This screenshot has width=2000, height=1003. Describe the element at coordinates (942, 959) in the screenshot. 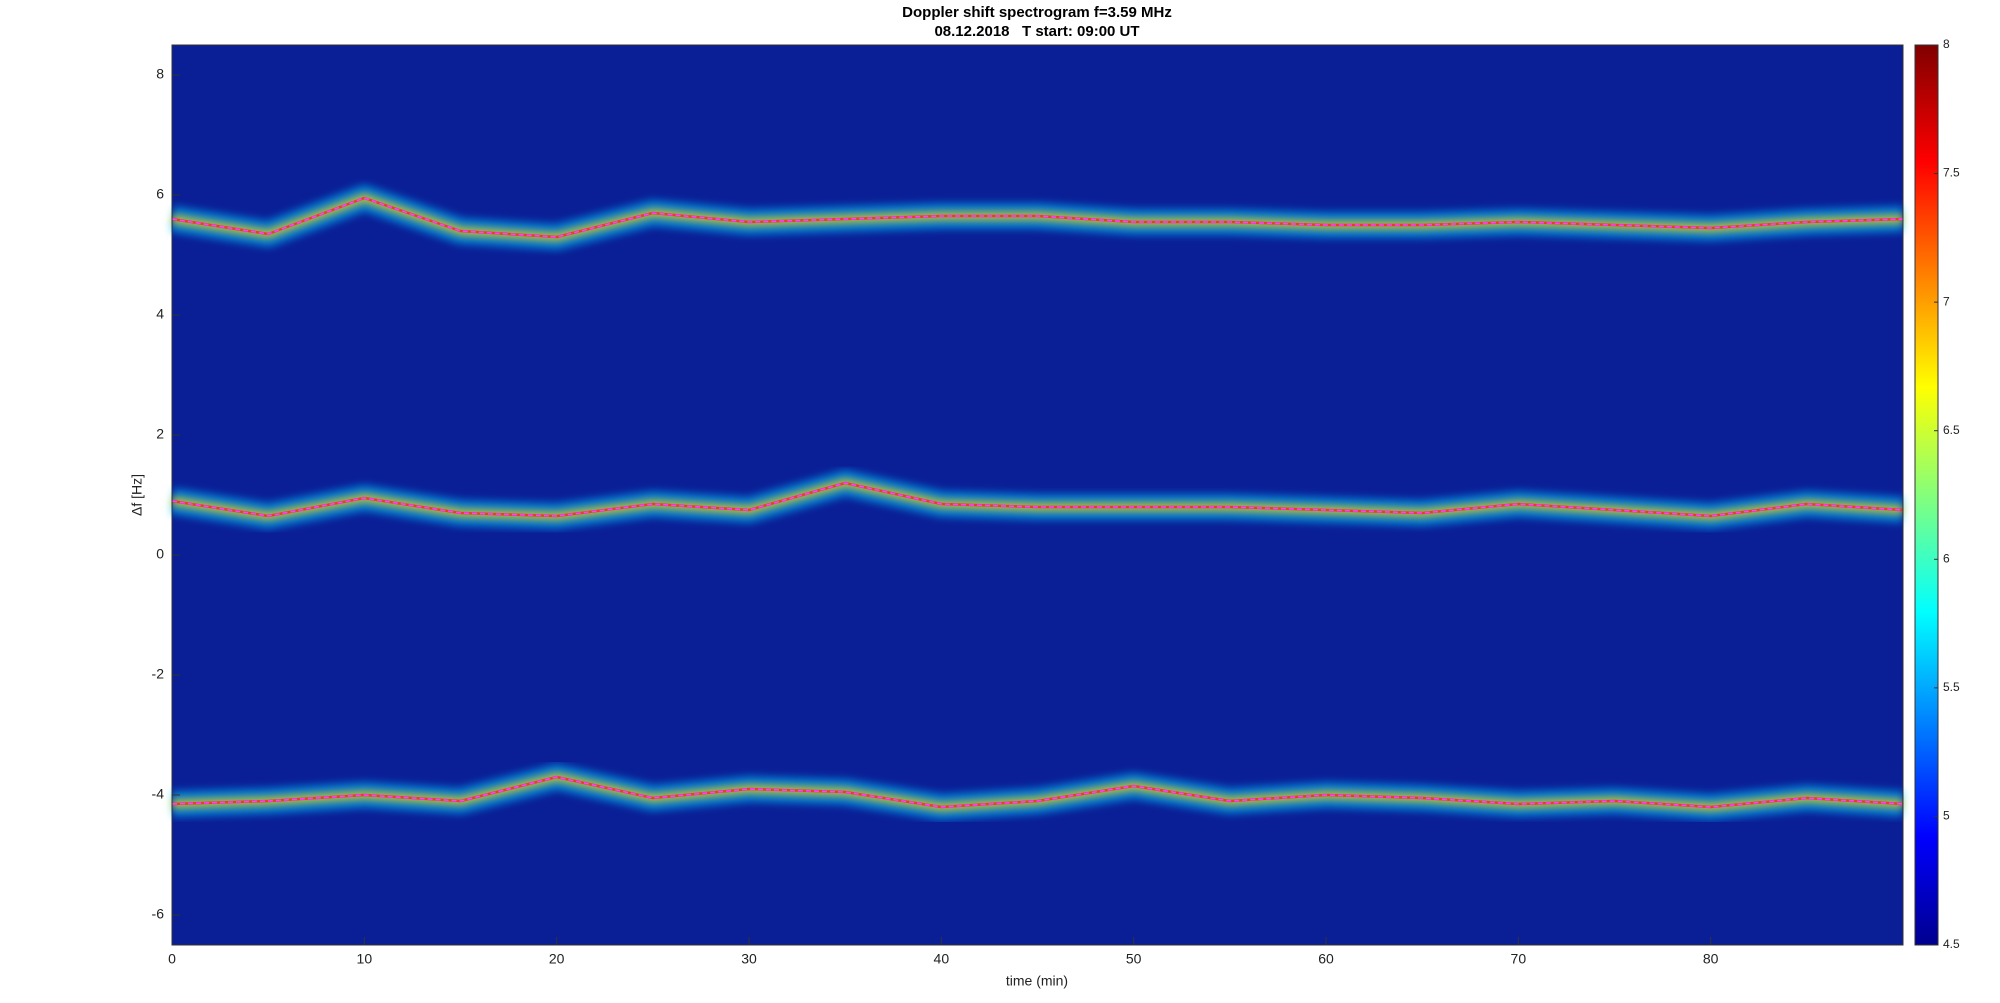

I see `x-tick-label: 40` at that location.